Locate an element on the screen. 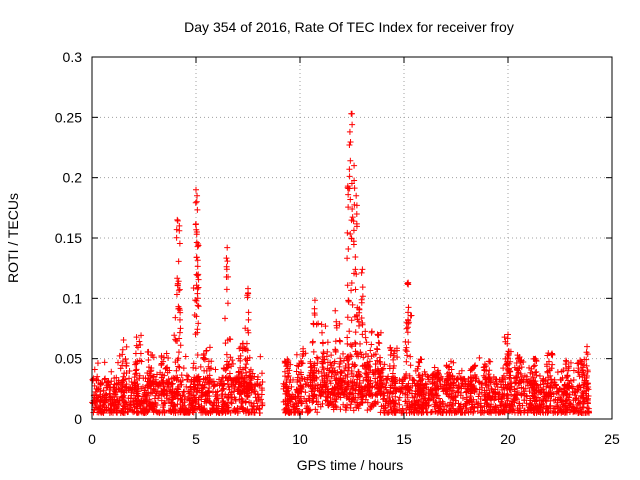  x-tick-label: 0 is located at coordinates (92, 439).